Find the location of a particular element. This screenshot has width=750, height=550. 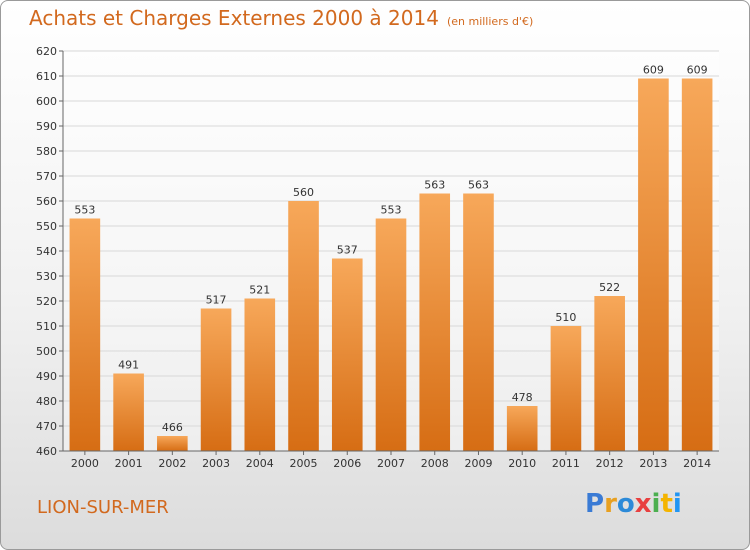

bar-2010 is located at coordinates (522, 428).